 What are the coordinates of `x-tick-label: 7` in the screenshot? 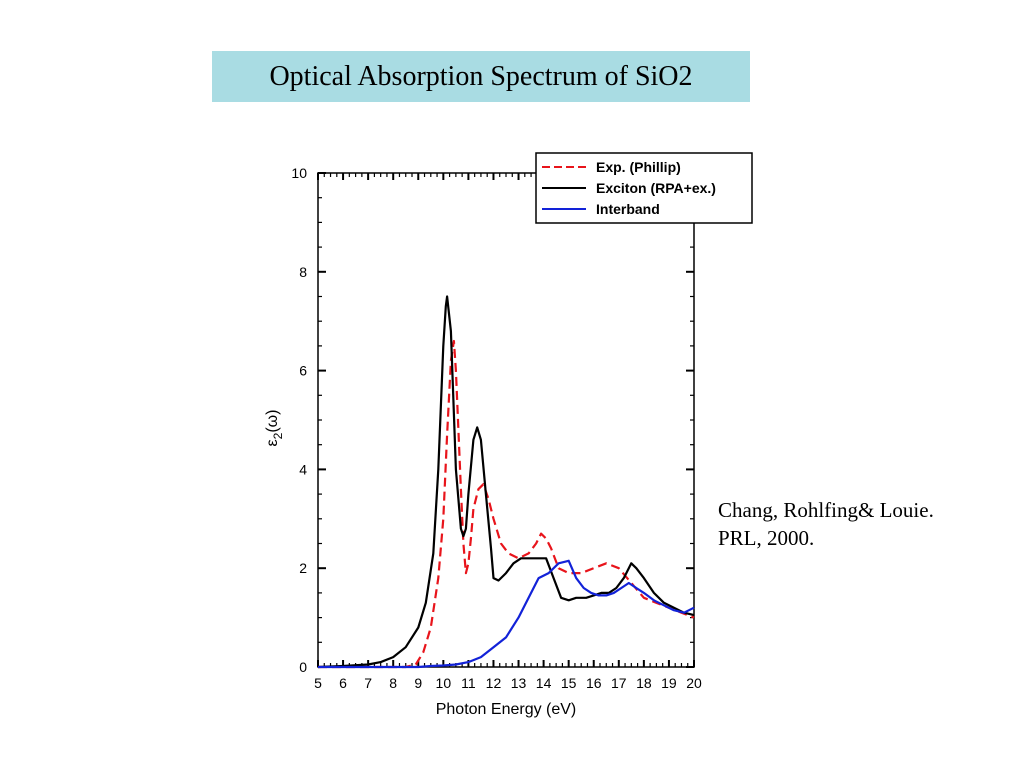 It's located at (368, 683).